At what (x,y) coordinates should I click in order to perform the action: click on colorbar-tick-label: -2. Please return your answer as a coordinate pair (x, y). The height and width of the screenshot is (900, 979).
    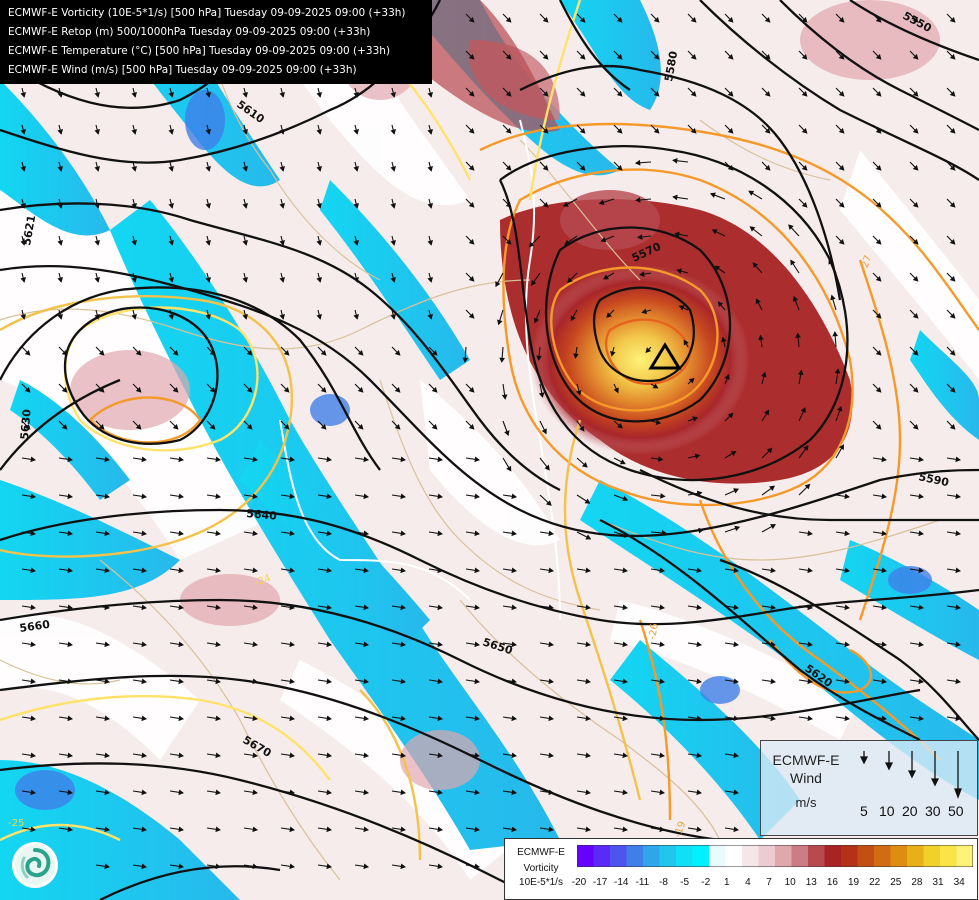
    Looking at the image, I should click on (705, 882).